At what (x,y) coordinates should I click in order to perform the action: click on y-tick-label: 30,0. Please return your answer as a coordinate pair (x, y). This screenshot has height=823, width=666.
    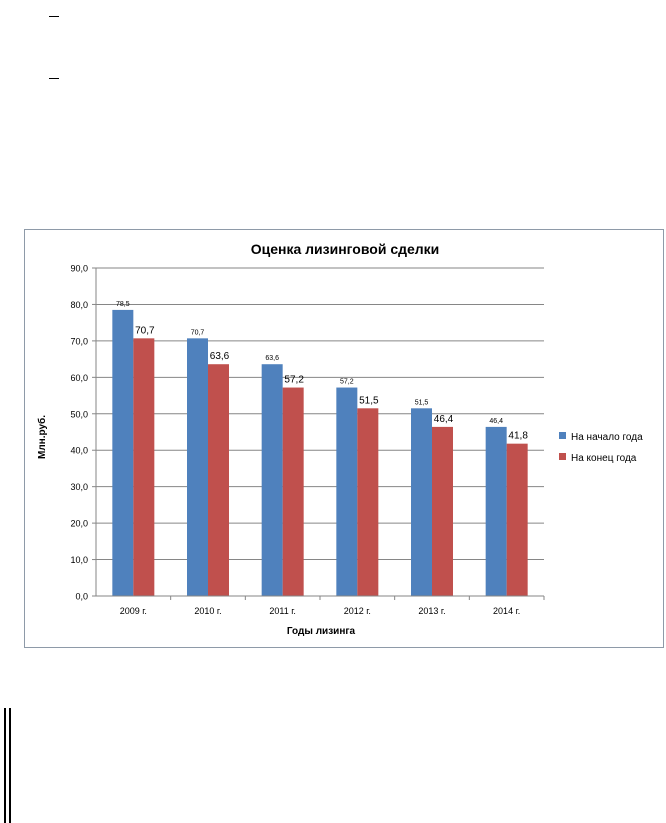
    Looking at the image, I should click on (79, 487).